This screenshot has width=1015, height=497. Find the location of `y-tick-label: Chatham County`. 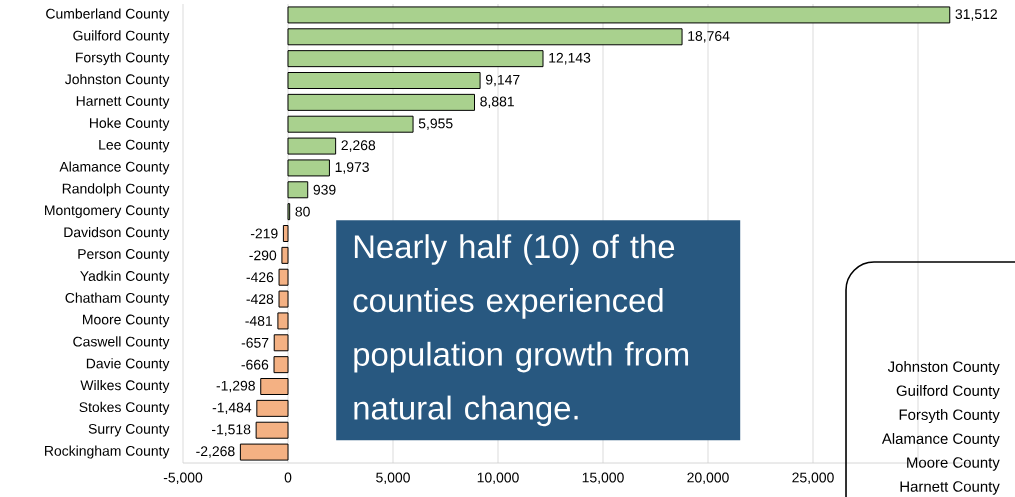

y-tick-label: Chatham County is located at coordinates (117, 299).